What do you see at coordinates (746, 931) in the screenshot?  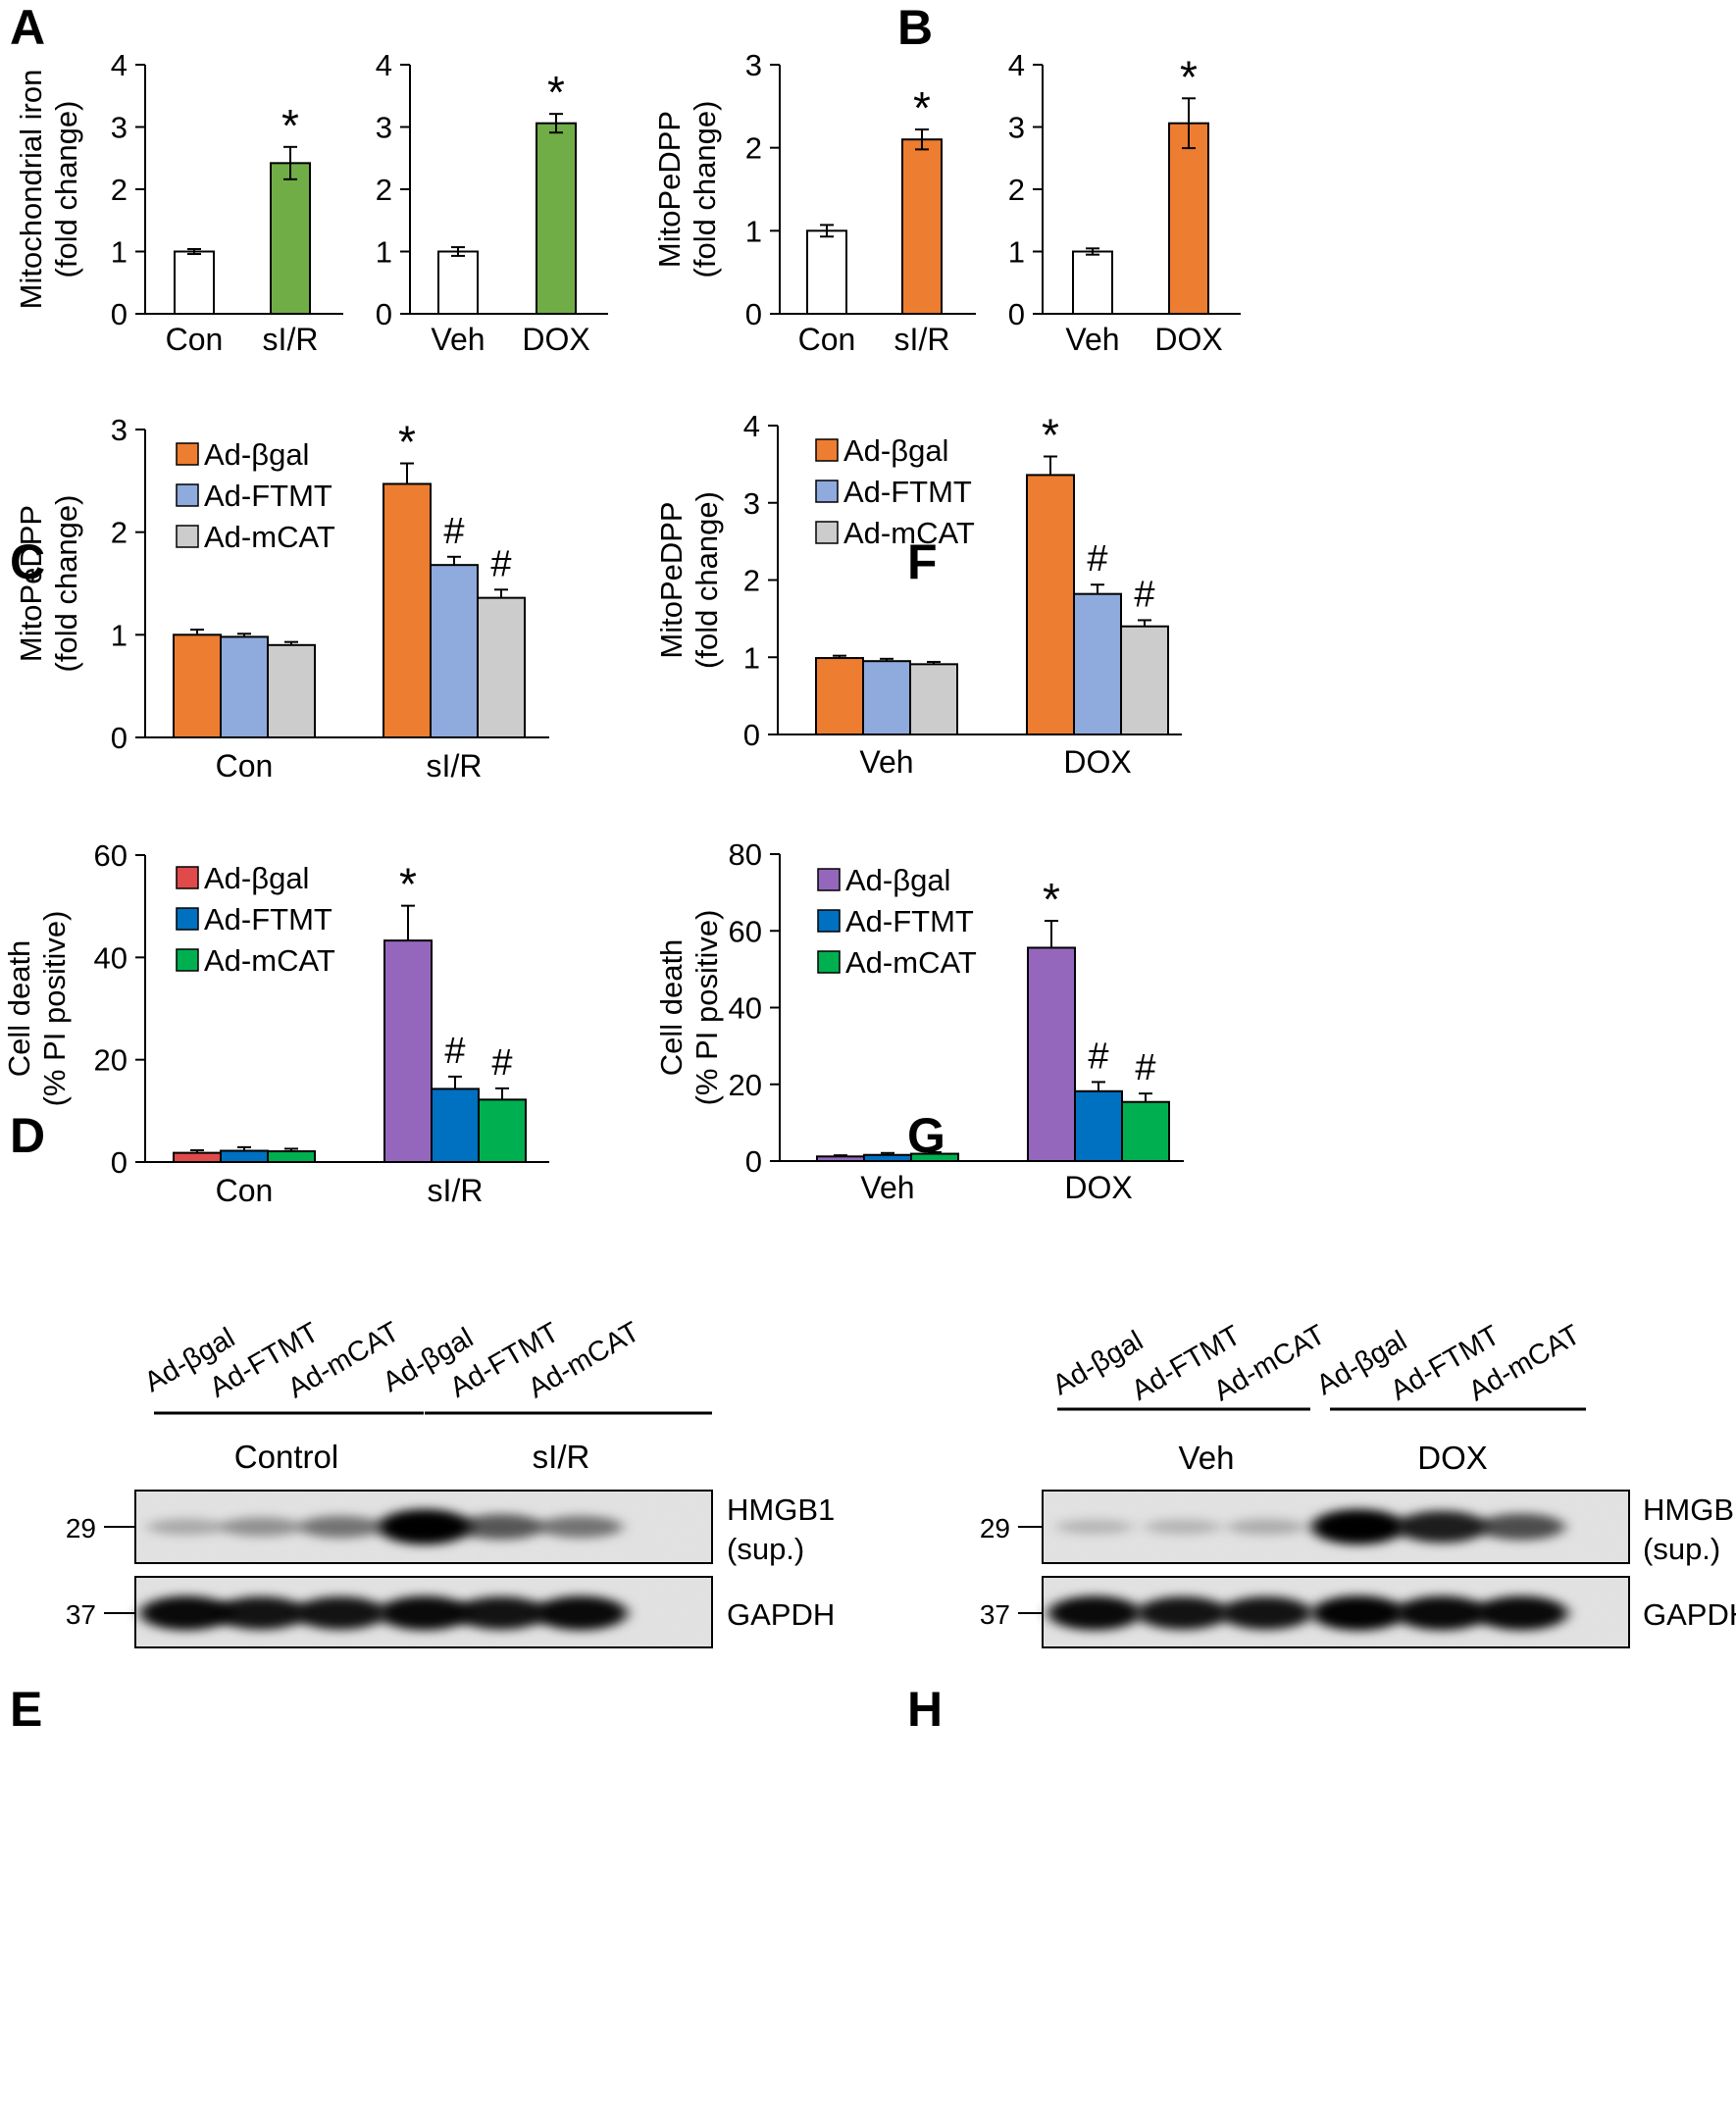 I see `y-tick-label: 60` at bounding box center [746, 931].